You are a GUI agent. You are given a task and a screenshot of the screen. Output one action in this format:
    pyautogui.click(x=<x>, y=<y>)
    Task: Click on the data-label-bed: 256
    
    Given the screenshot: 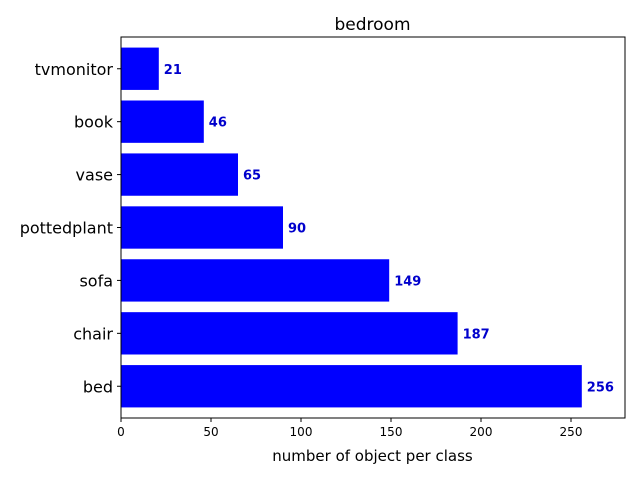 What is the action you would take?
    pyautogui.click(x=600, y=387)
    